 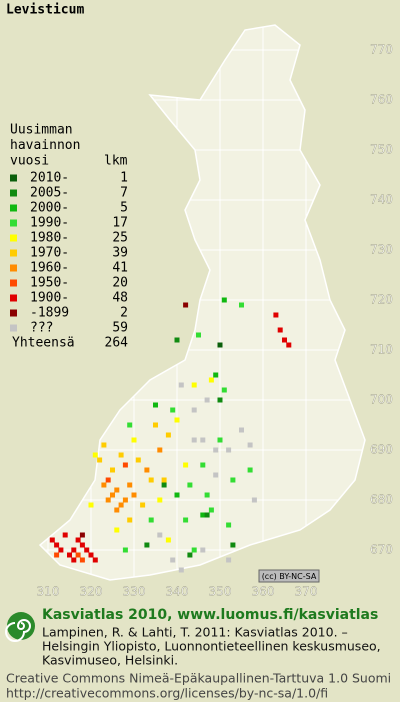 What do you see at coordinates (381, 400) in the screenshot?
I see `y-grid-label: 700` at bounding box center [381, 400].